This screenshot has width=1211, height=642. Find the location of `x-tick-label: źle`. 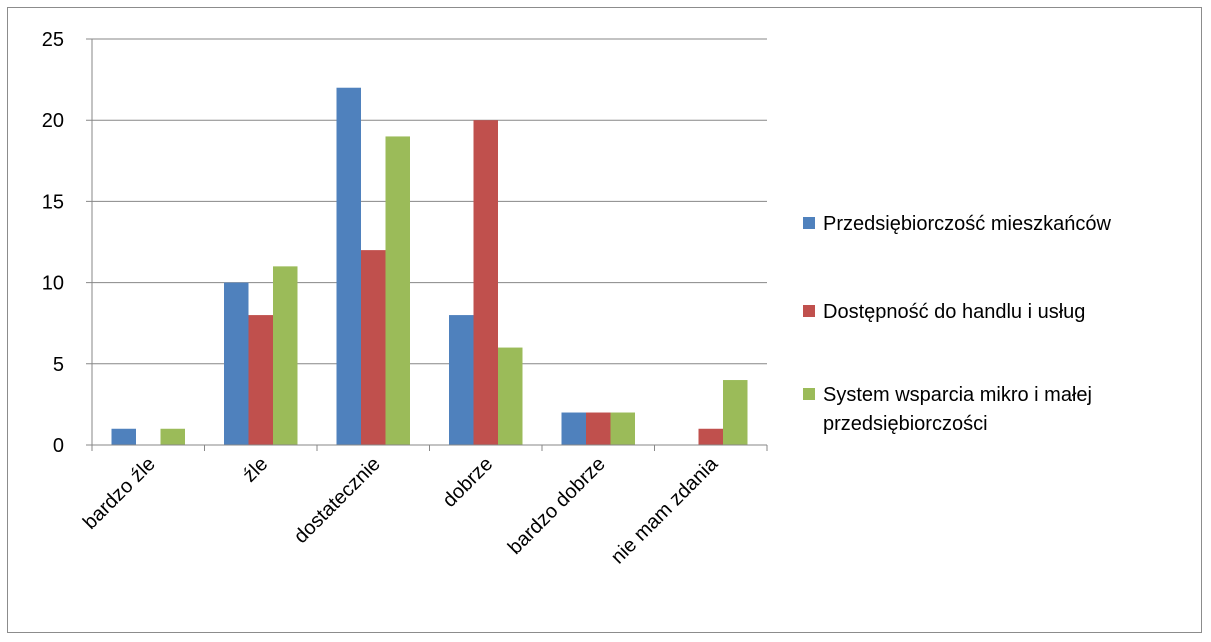

x-tick-label: źle is located at coordinates (256, 470).